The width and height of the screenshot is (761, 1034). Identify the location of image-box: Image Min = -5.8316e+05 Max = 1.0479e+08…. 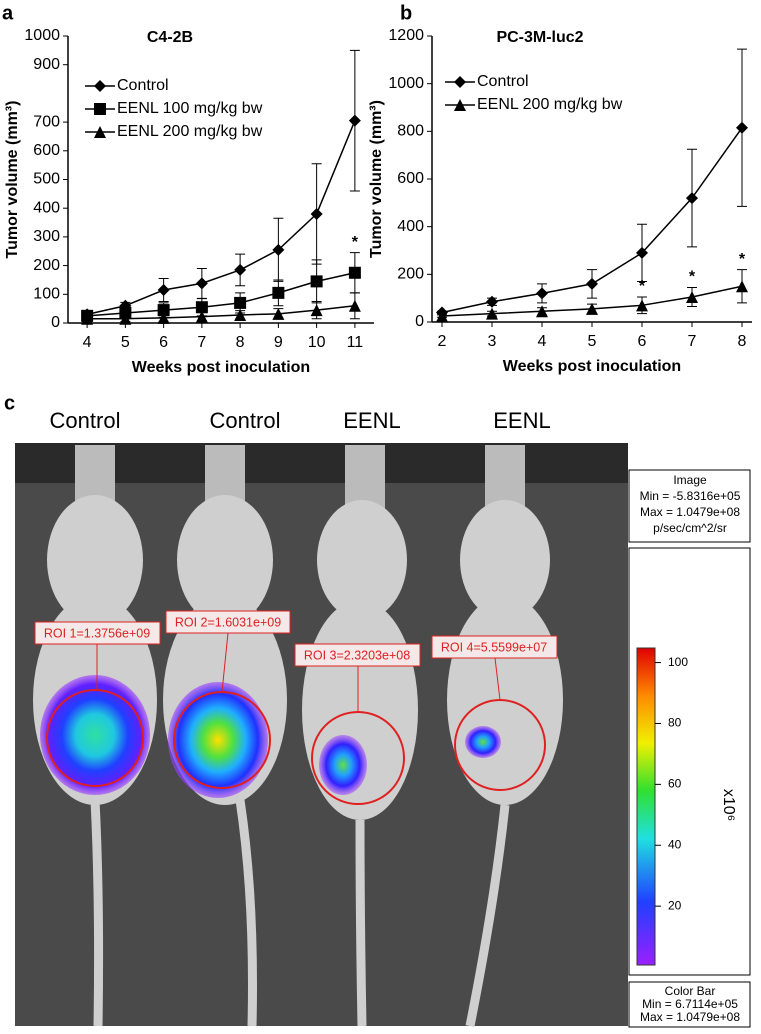
(689, 506).